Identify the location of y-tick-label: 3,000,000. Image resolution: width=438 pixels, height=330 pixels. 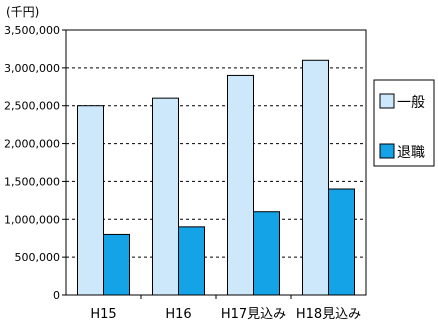
(32, 68).